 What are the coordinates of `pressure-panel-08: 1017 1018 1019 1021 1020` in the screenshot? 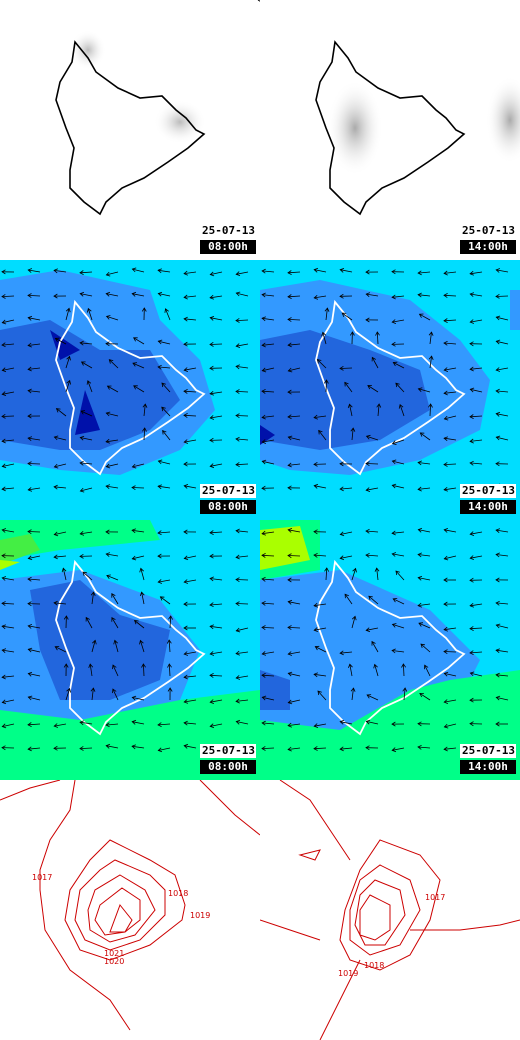 It's located at (130, 910).